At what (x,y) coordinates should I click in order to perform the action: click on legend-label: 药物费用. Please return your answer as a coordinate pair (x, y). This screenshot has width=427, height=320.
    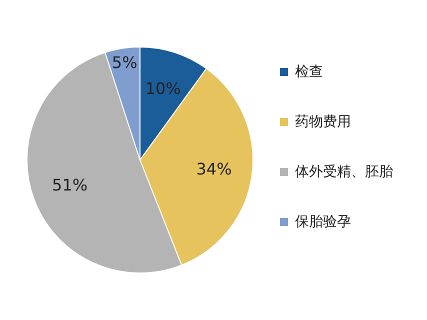
    Looking at the image, I should click on (323, 122).